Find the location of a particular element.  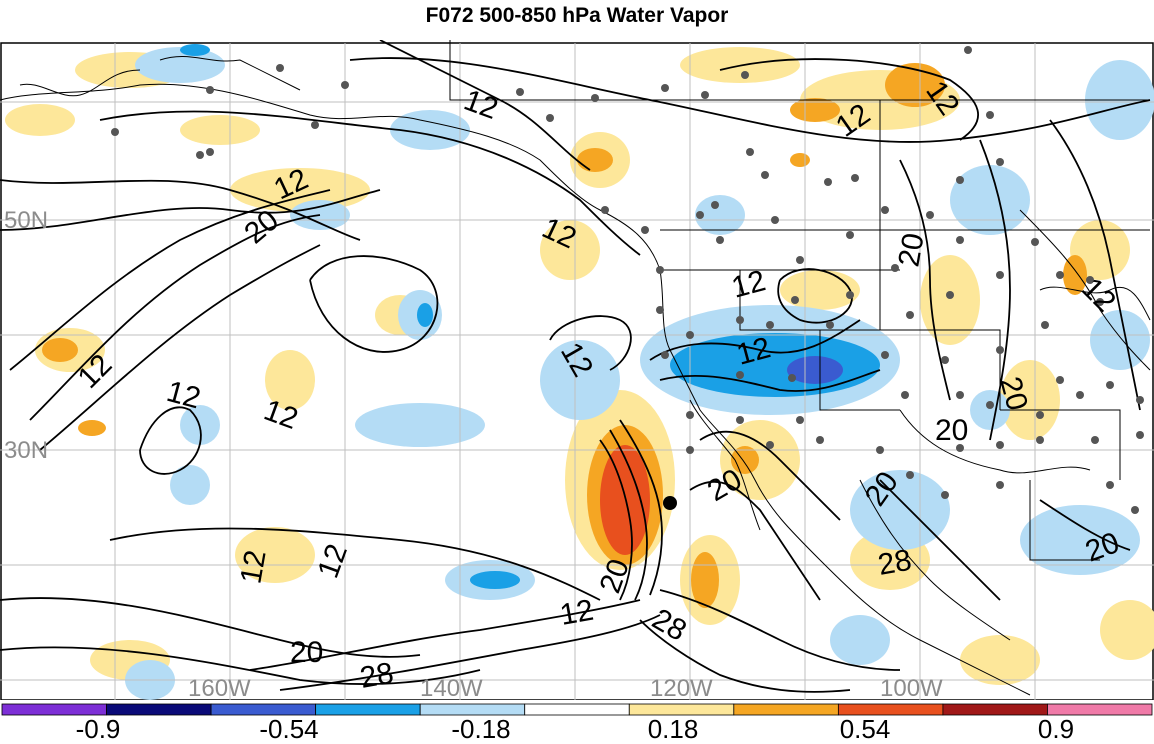

highlight-marker is located at coordinates (670, 503).